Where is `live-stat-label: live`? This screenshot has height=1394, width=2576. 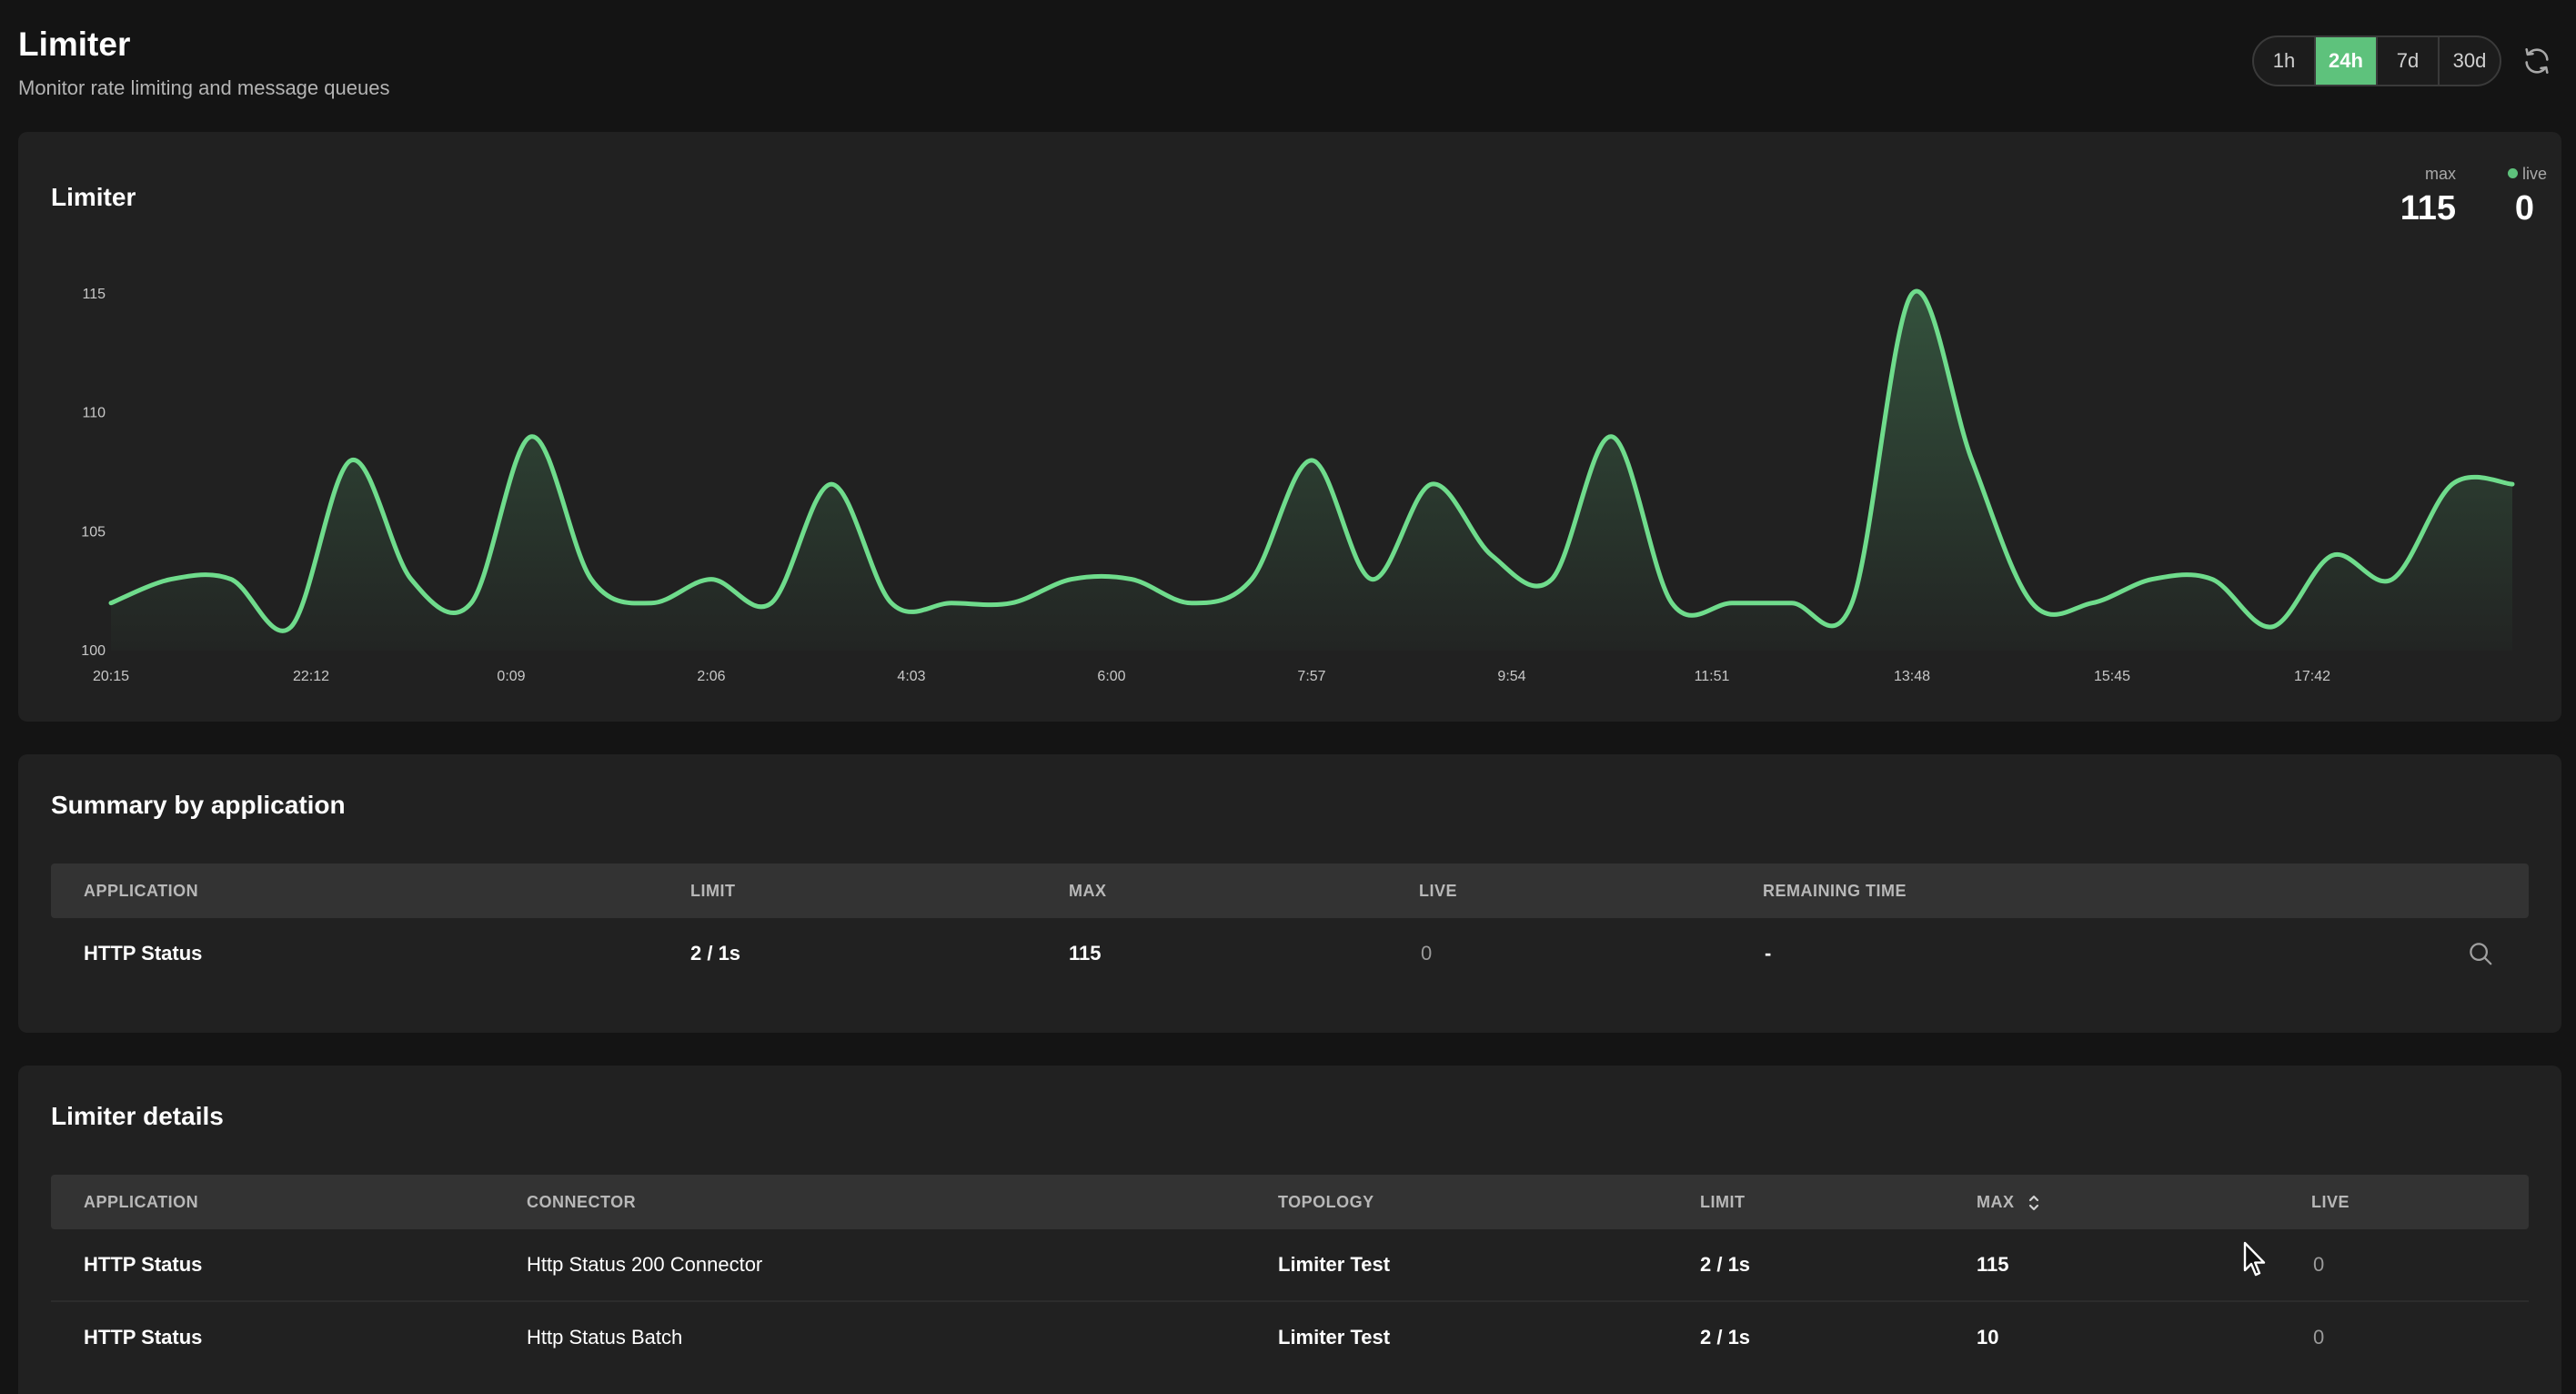 live-stat-label: live is located at coordinates (2510, 174).